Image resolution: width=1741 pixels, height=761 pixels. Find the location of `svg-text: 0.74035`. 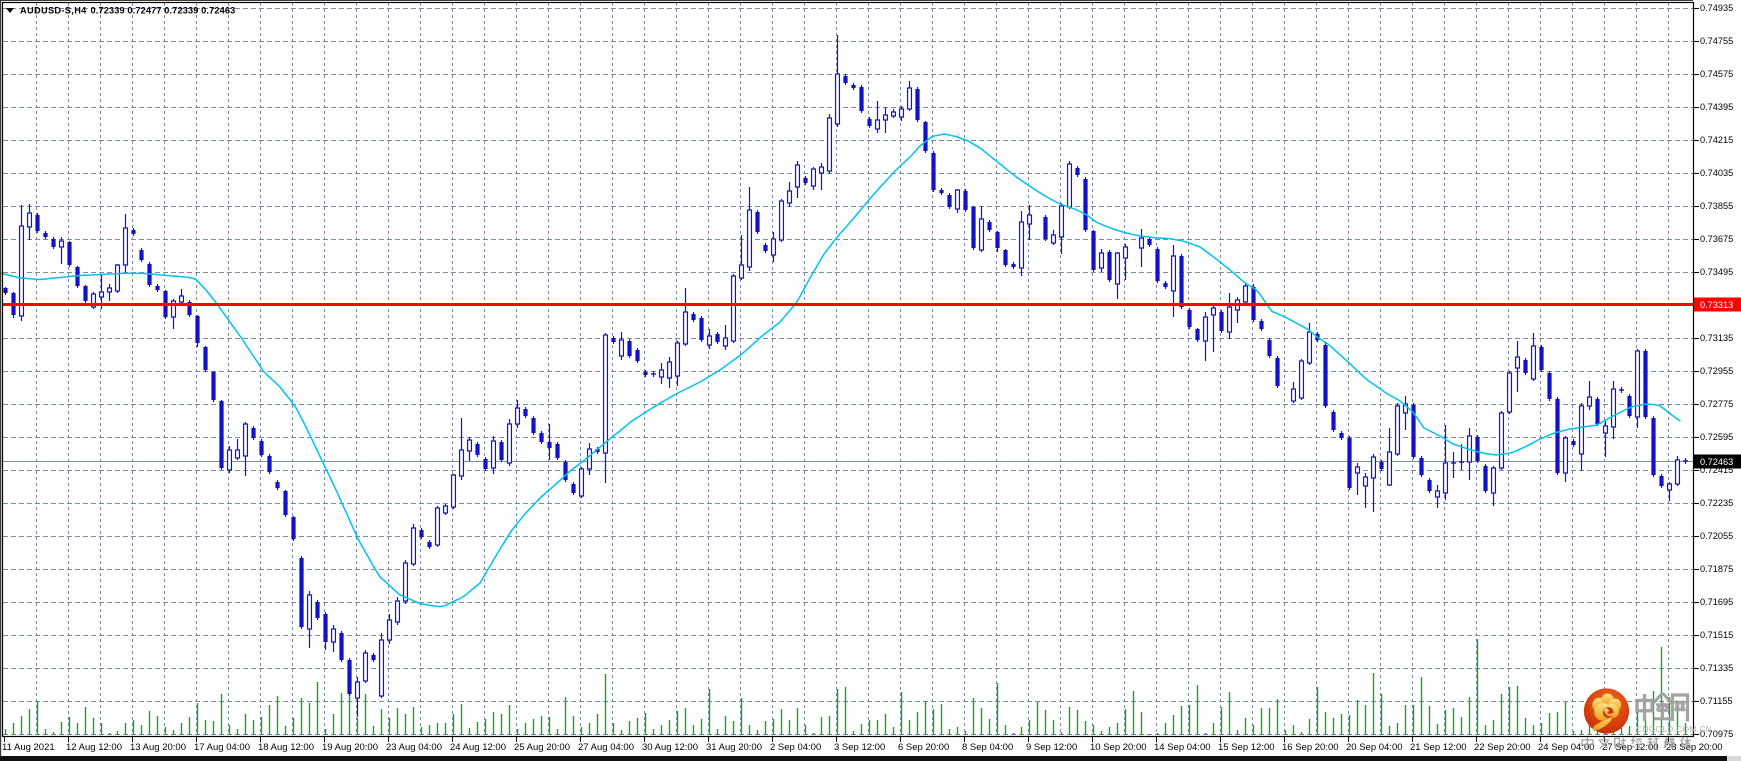

svg-text: 0.74035 is located at coordinates (1716, 173).